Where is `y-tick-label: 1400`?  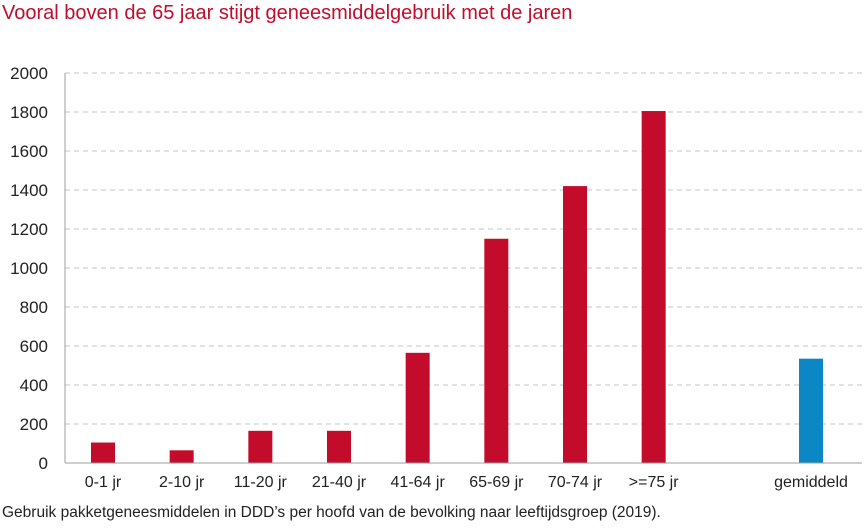 y-tick-label: 1400 is located at coordinates (29, 190).